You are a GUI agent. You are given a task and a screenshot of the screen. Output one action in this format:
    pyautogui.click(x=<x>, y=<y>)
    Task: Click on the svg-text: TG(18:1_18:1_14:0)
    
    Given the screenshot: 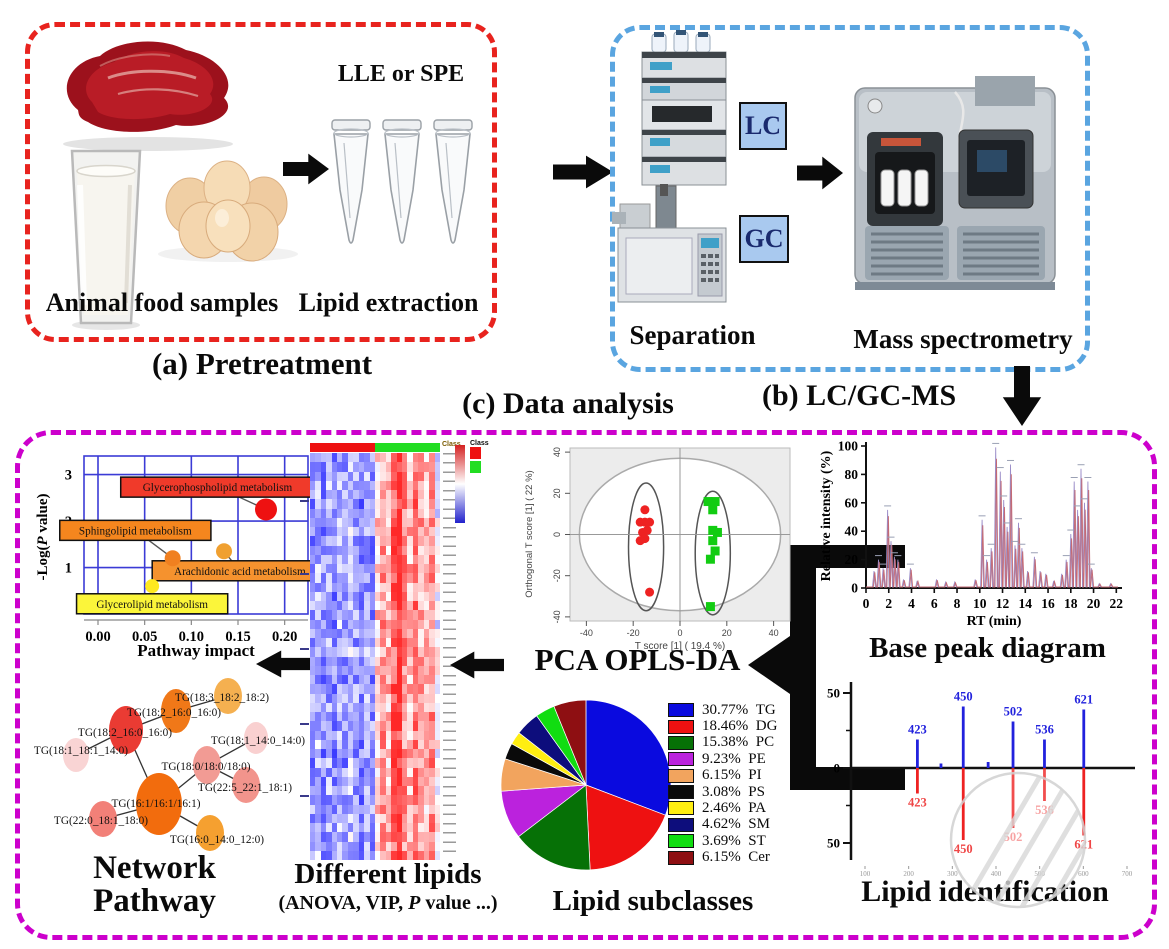 What is the action you would take?
    pyautogui.click(x=81, y=751)
    